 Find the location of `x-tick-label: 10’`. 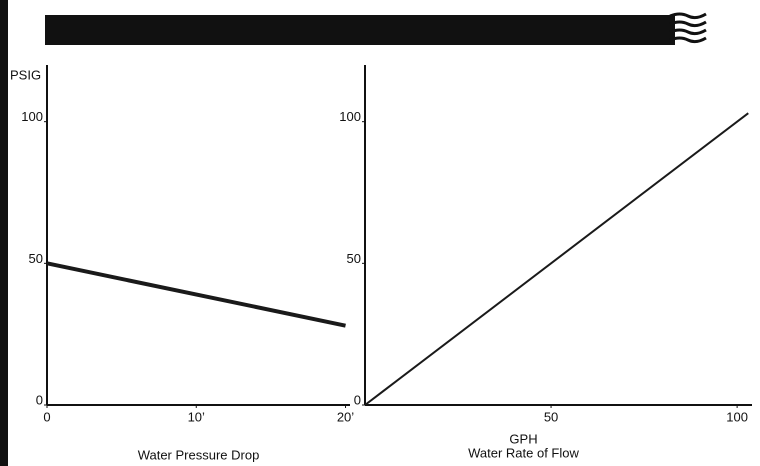

x-tick-label: 10’ is located at coordinates (196, 416).